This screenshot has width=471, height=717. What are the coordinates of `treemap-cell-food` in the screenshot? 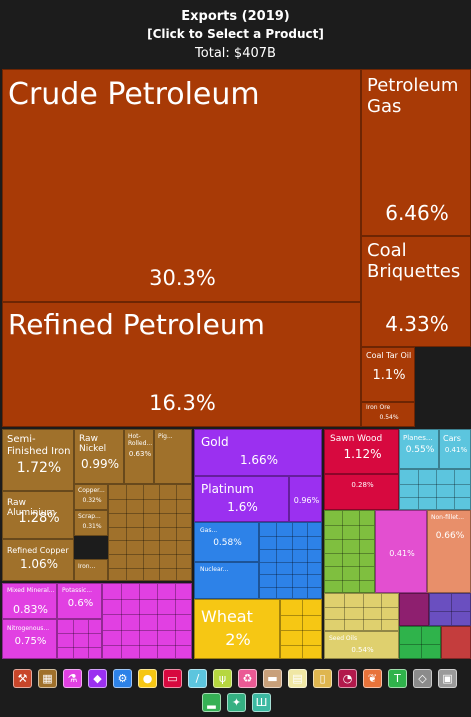 It's located at (361, 612).